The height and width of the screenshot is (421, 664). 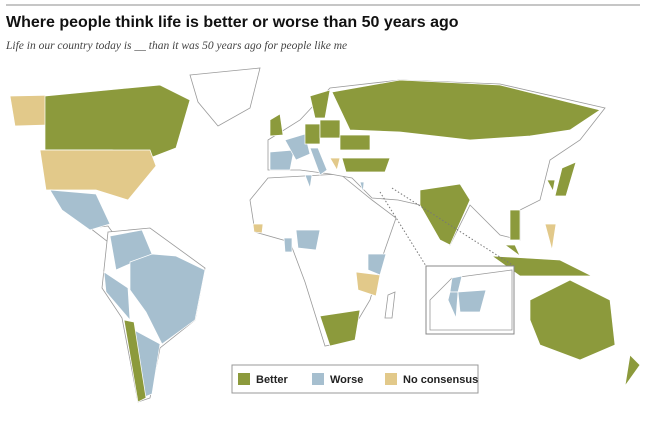 I want to click on japan, so click(x=565, y=179).